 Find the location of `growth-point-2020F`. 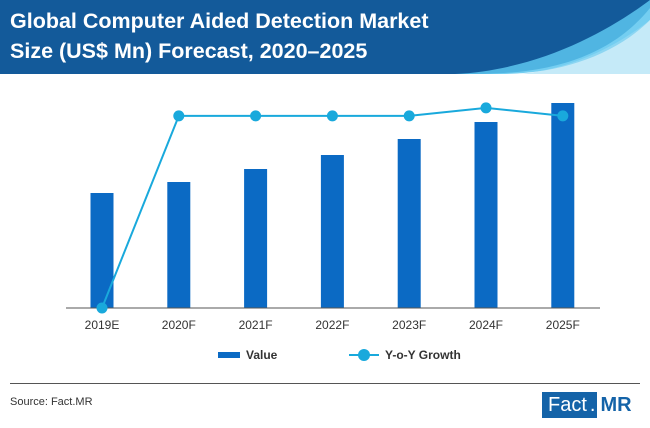

growth-point-2020F is located at coordinates (179, 116).